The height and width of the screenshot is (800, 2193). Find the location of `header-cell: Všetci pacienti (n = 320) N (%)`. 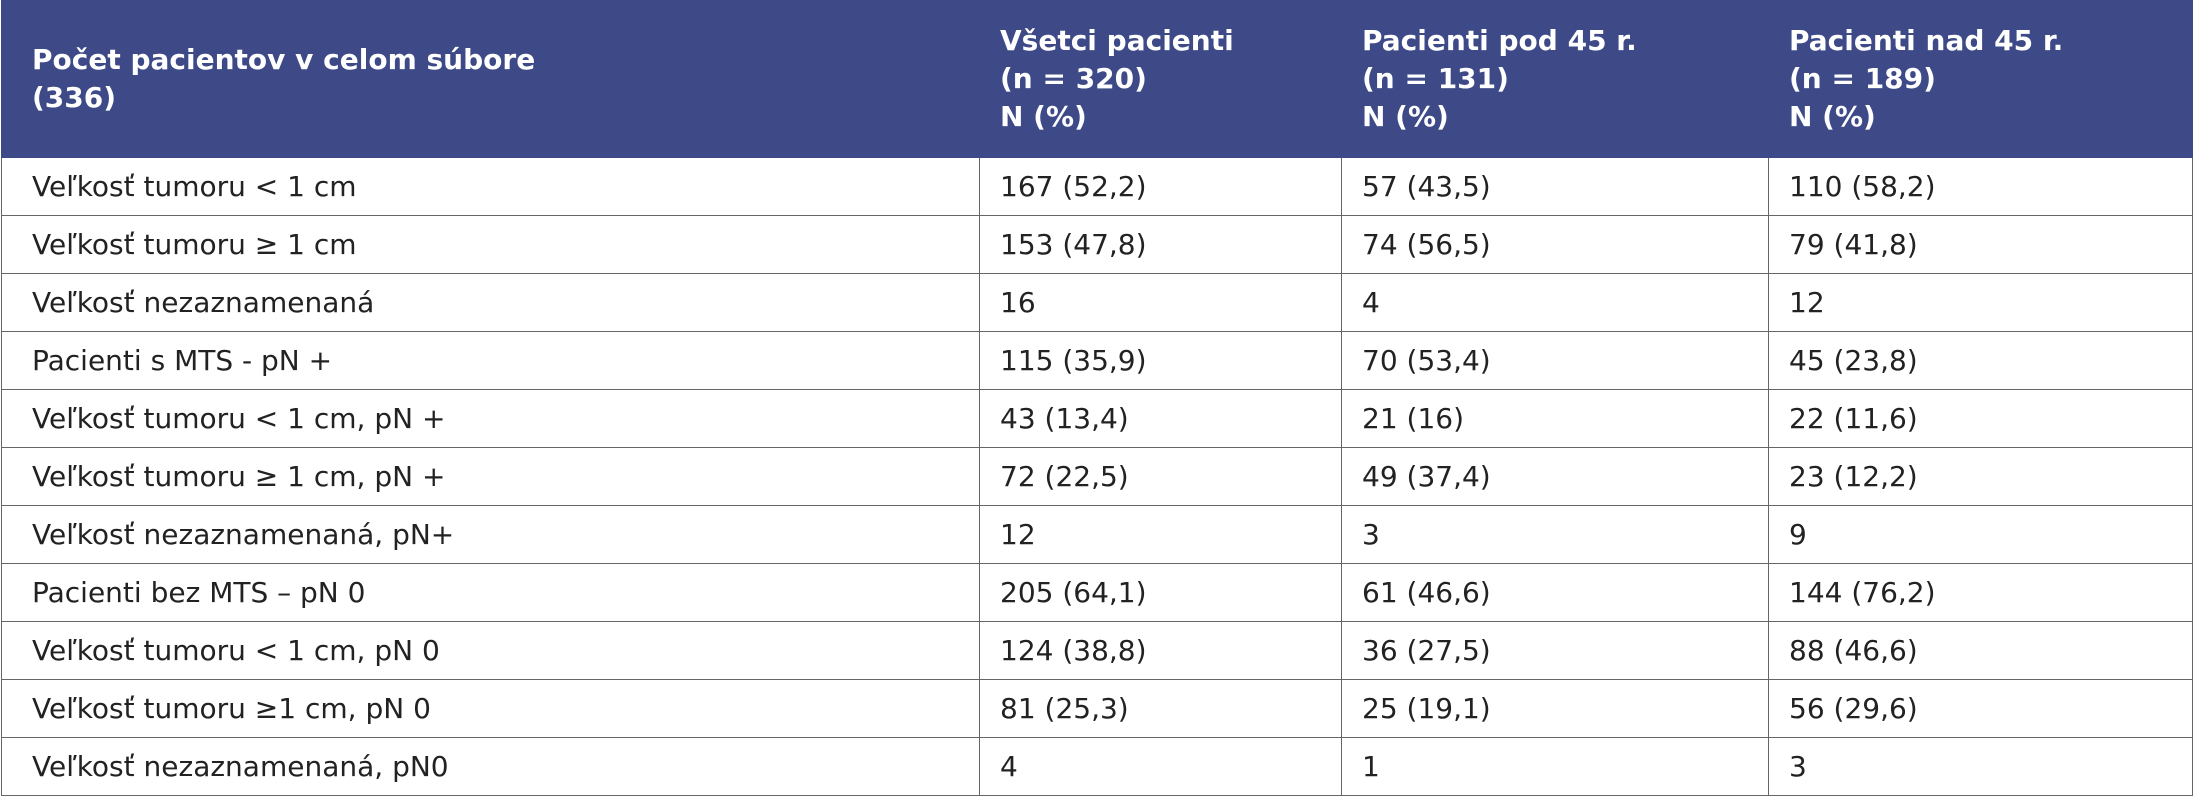

header-cell: Všetci pacienti (n = 320) N (%) is located at coordinates (1160, 79).